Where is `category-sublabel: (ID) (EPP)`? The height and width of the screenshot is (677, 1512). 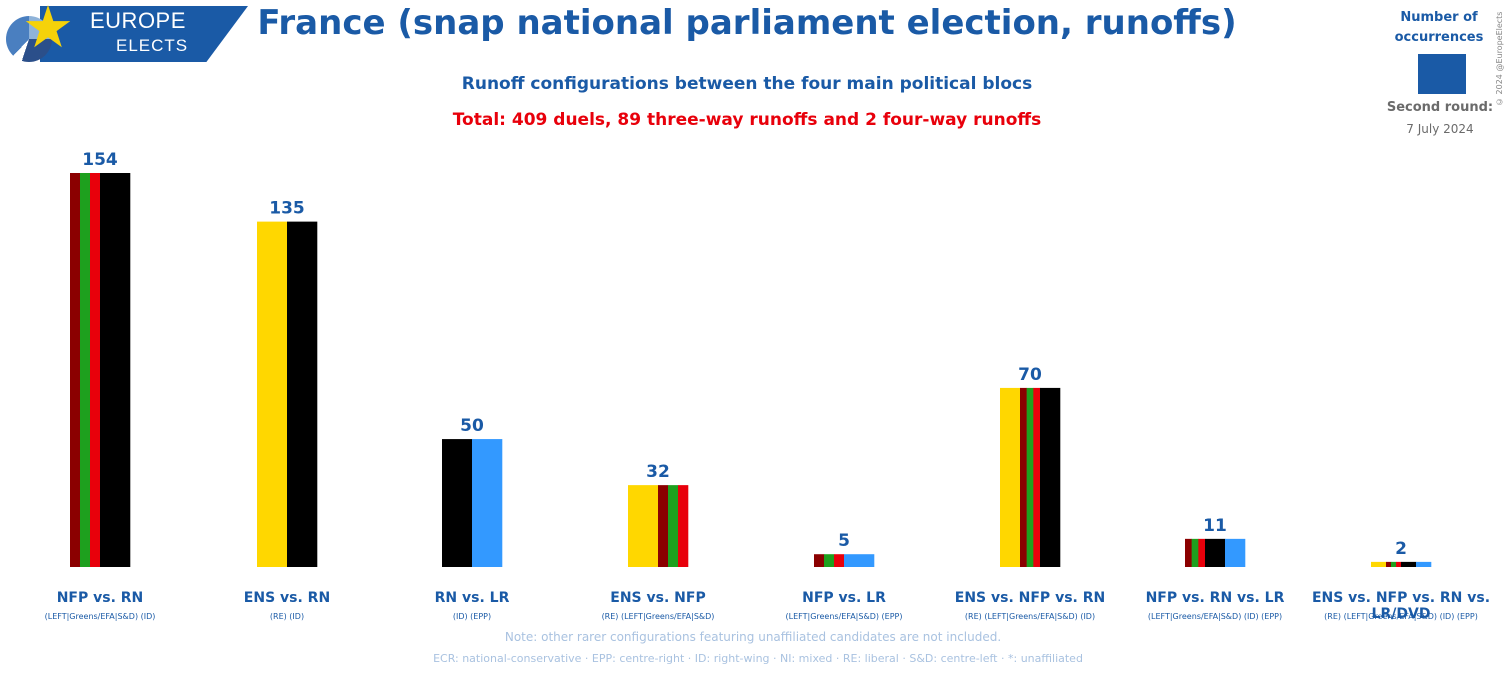
category-sublabel: (ID) (EPP) is located at coordinates (472, 616).